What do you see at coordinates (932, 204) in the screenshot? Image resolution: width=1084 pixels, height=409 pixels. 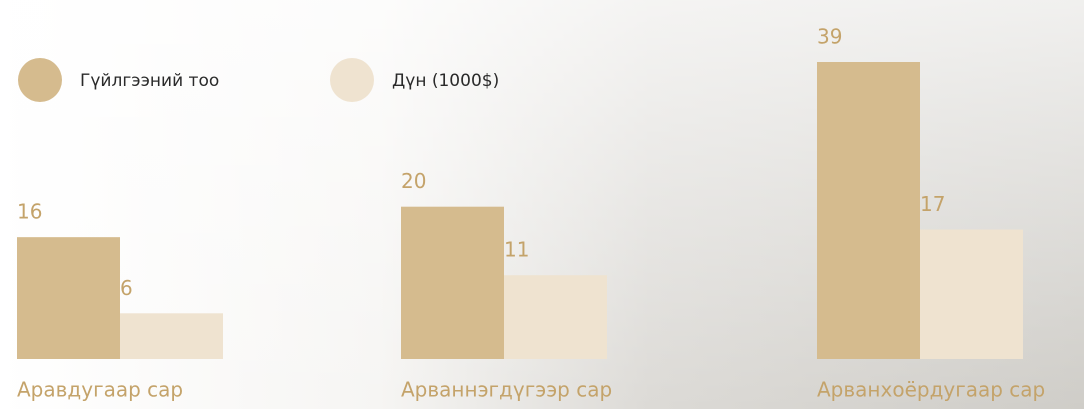 I see `value-label: 17` at bounding box center [932, 204].